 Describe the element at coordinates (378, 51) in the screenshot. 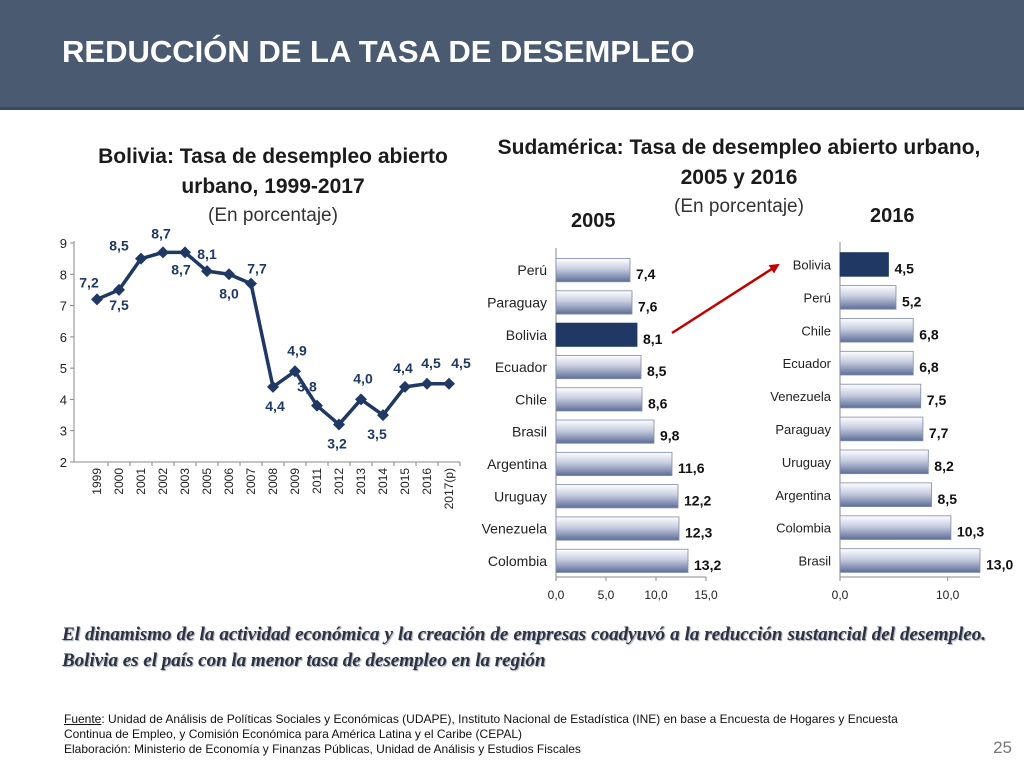

I see `slide-title: REDUCCIÓN DE LA TASA DE DESEMPLEO` at that location.